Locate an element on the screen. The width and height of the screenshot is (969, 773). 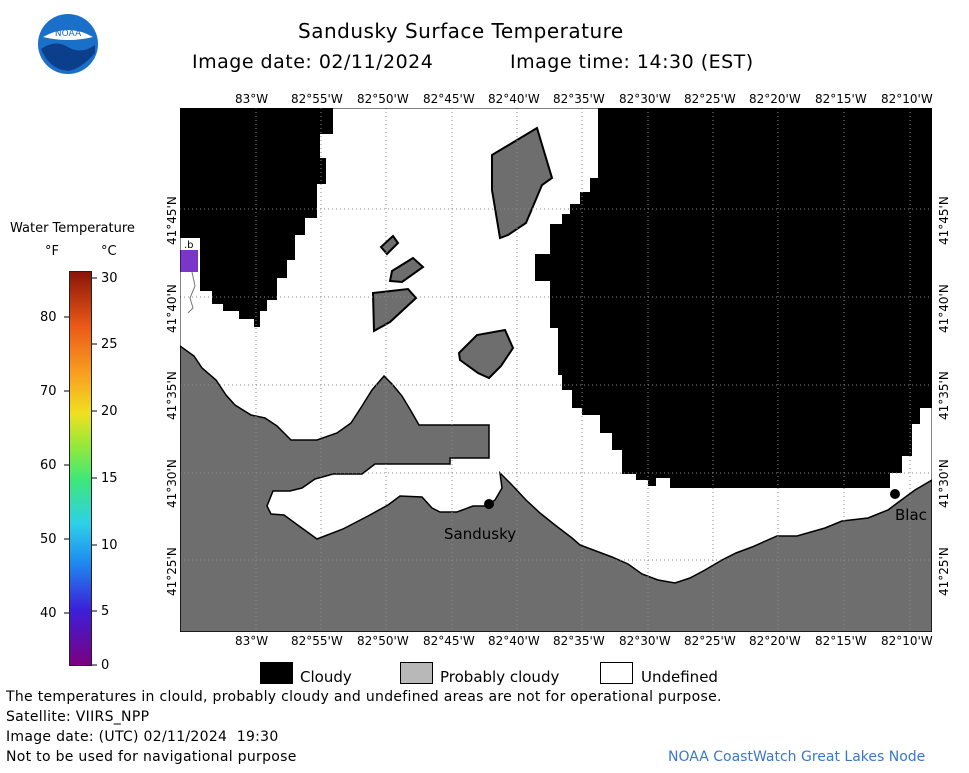
c-tick-30: 30 is located at coordinates (109, 278).